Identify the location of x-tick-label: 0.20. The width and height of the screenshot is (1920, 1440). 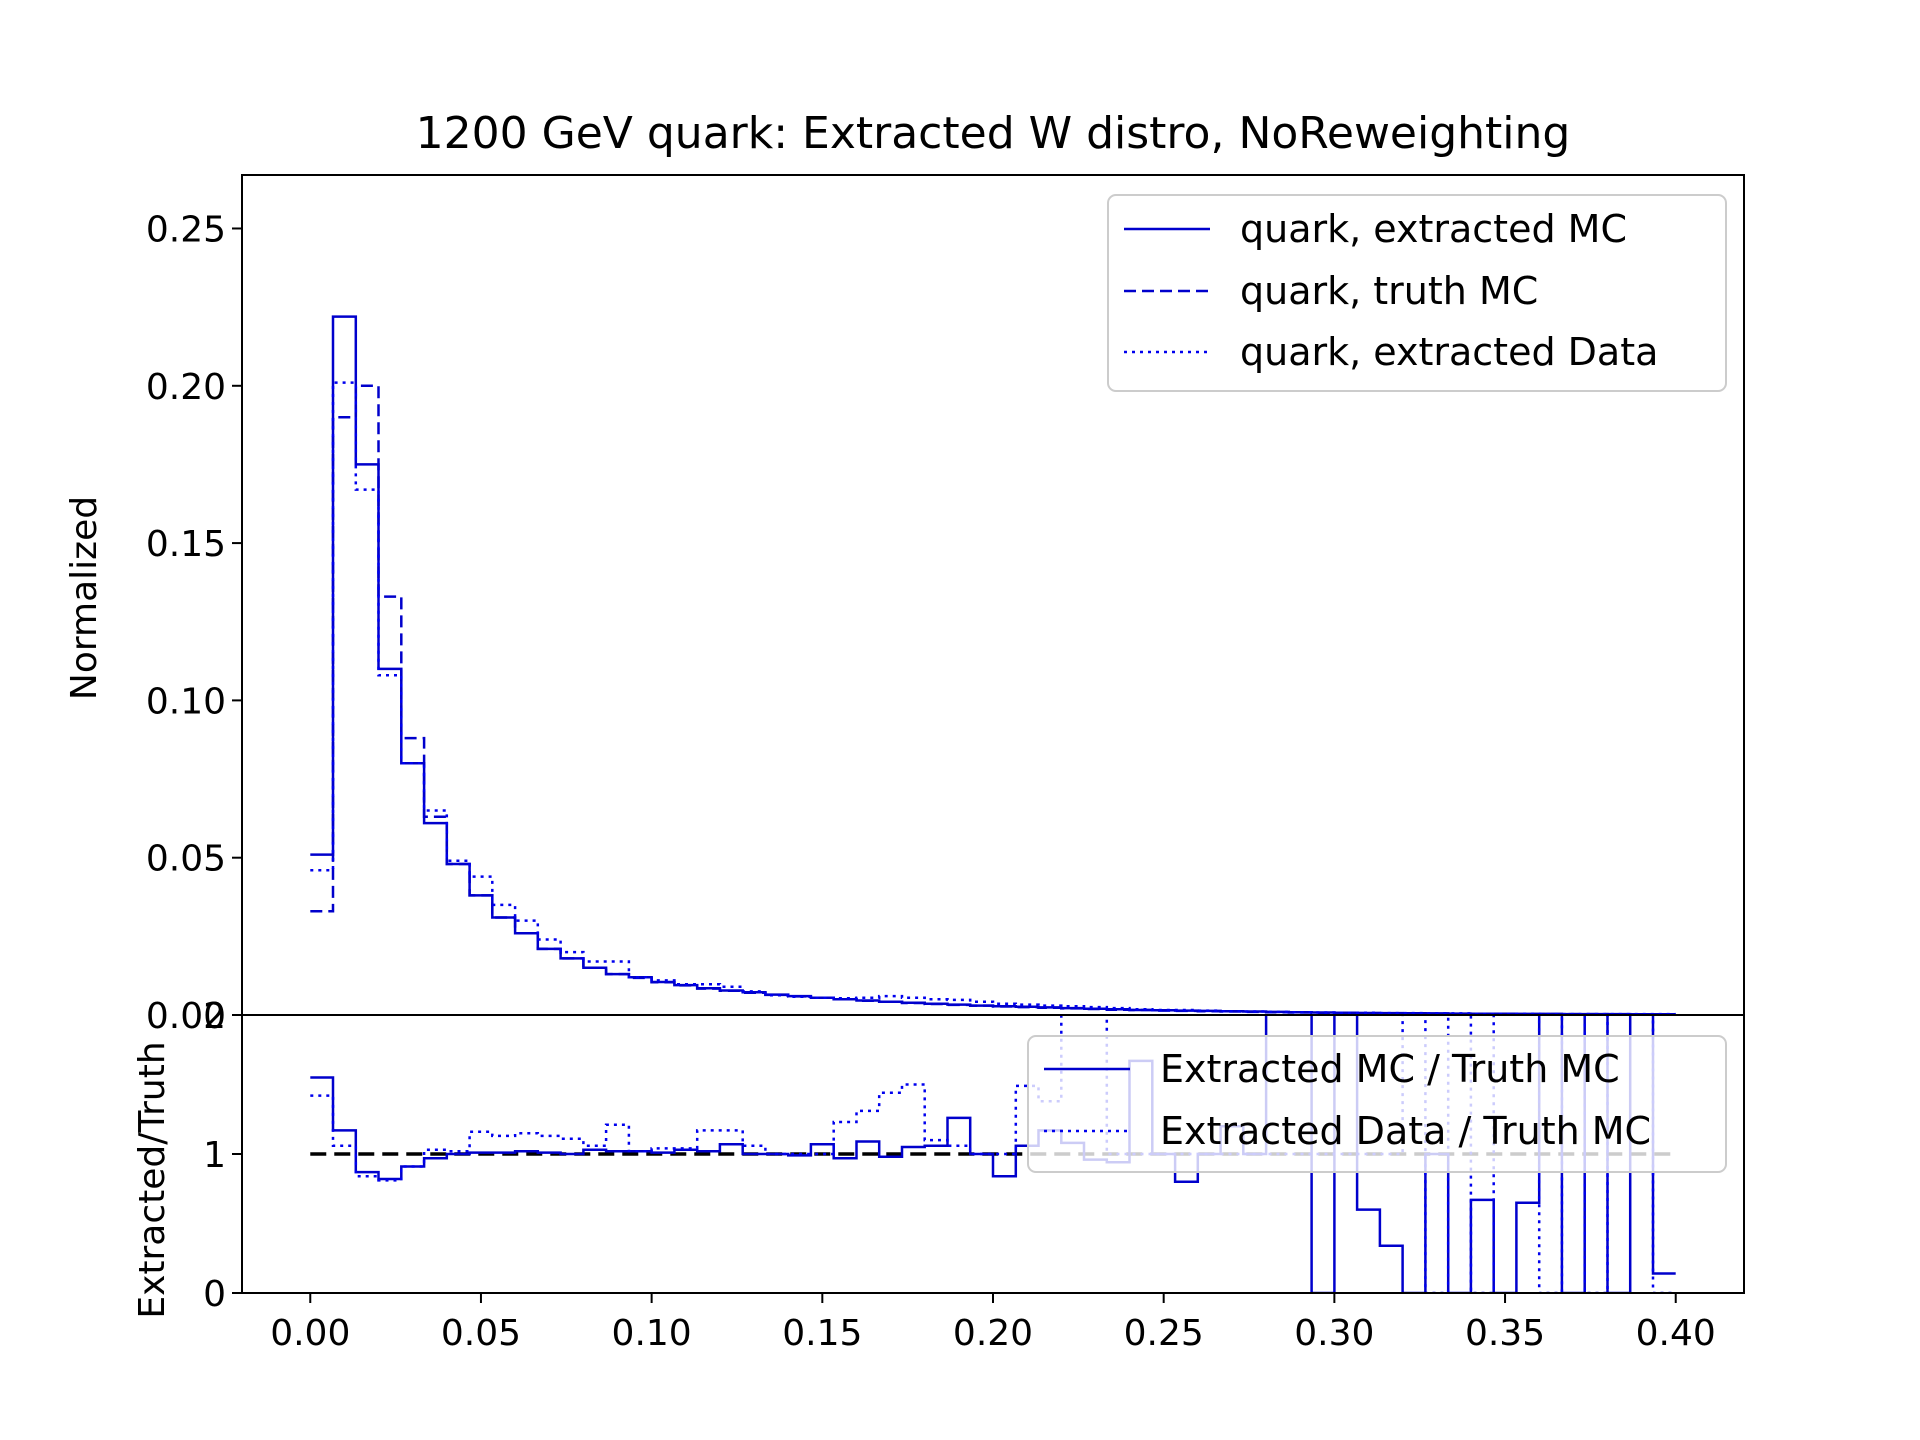
(993, 1333).